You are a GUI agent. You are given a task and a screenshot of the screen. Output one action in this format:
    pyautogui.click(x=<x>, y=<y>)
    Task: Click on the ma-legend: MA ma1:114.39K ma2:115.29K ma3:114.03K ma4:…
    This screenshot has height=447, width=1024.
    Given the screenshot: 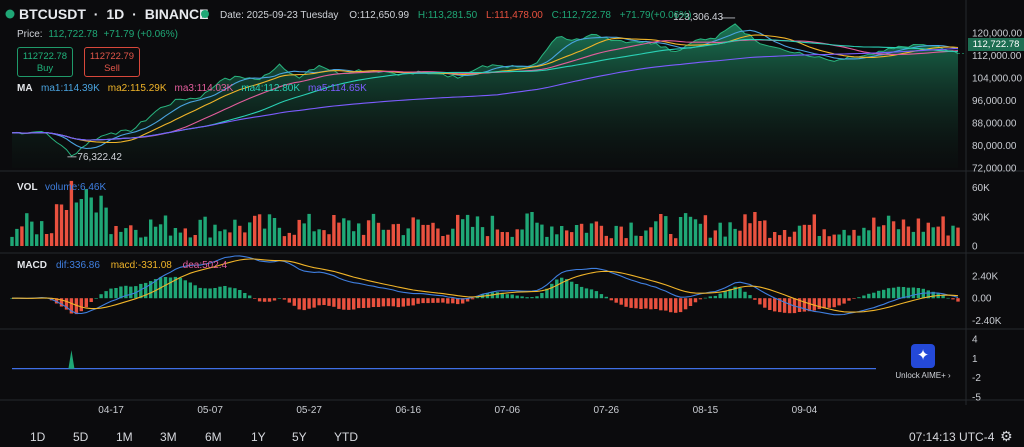 What is the action you would take?
    pyautogui.click(x=192, y=88)
    